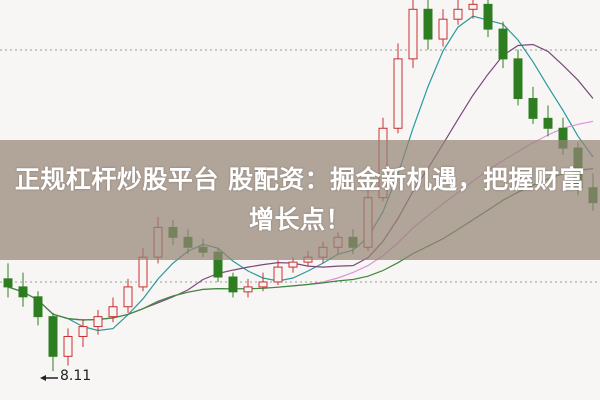 The image size is (600, 400). I want to click on low-arrowhead, so click(43, 378).